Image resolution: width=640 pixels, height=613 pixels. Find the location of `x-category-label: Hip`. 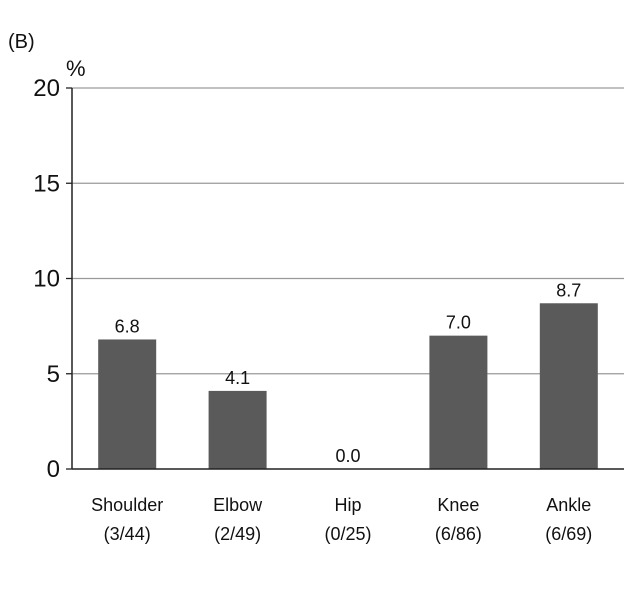

x-category-label: Hip is located at coordinates (347, 505).